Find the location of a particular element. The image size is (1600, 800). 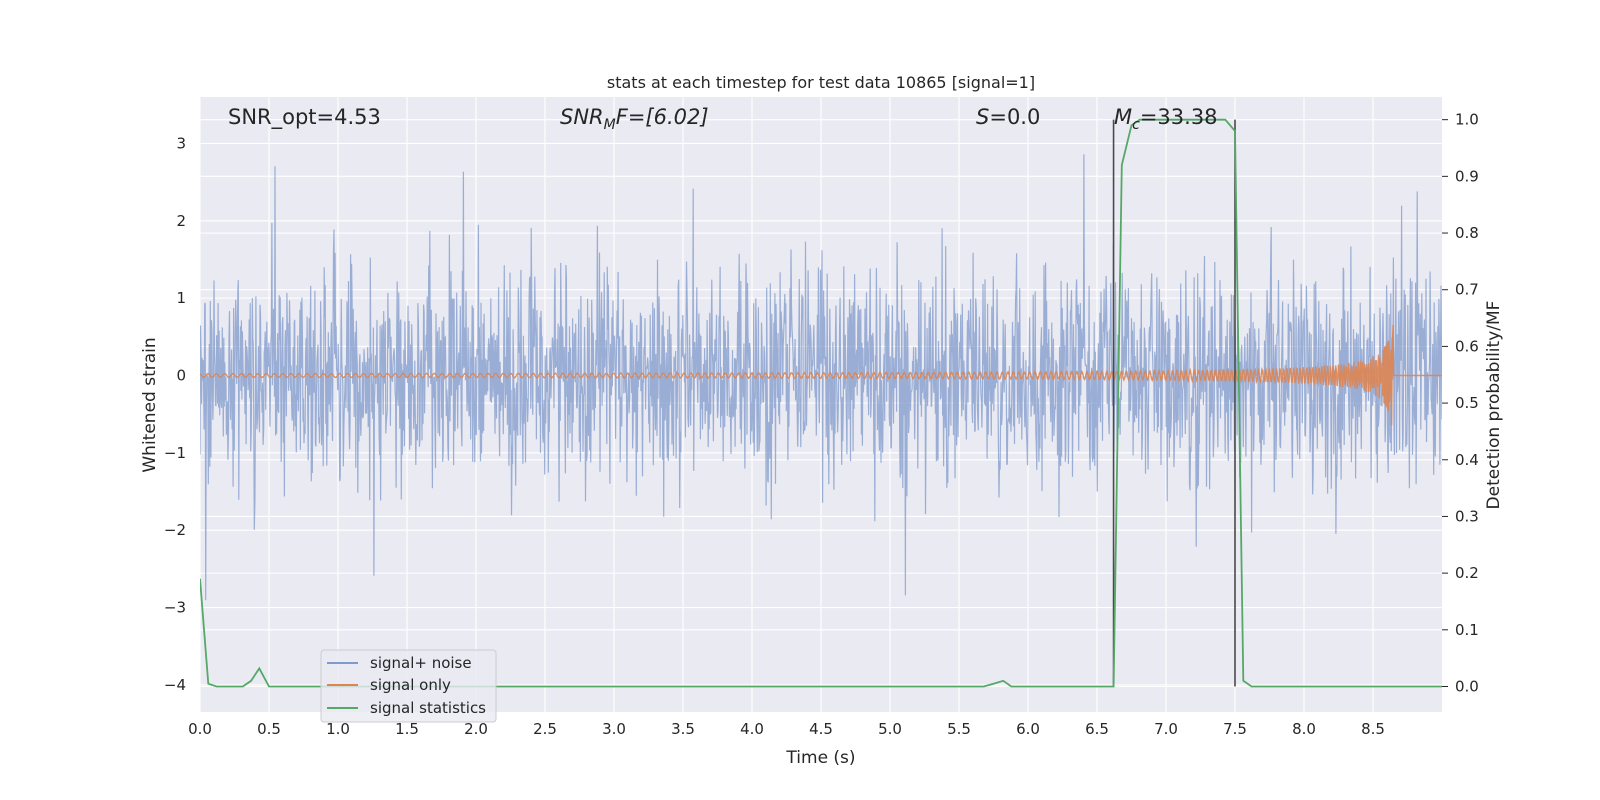

annotation-mc-sub: c is located at coordinates (1136, 125).